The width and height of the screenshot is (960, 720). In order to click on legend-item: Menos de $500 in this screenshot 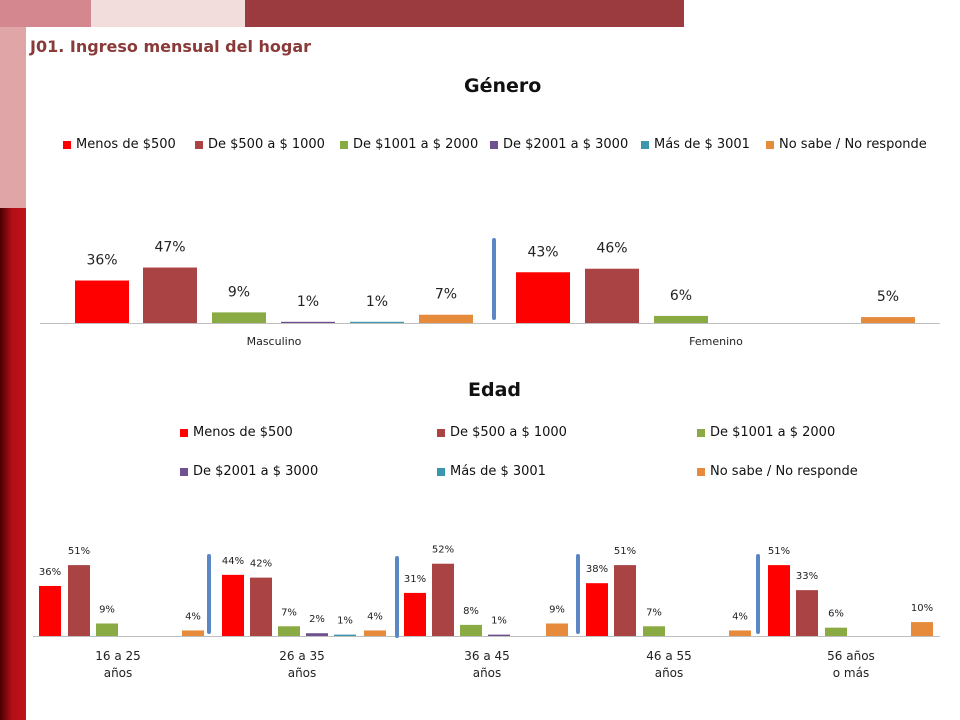, I will do `click(119, 144)`.